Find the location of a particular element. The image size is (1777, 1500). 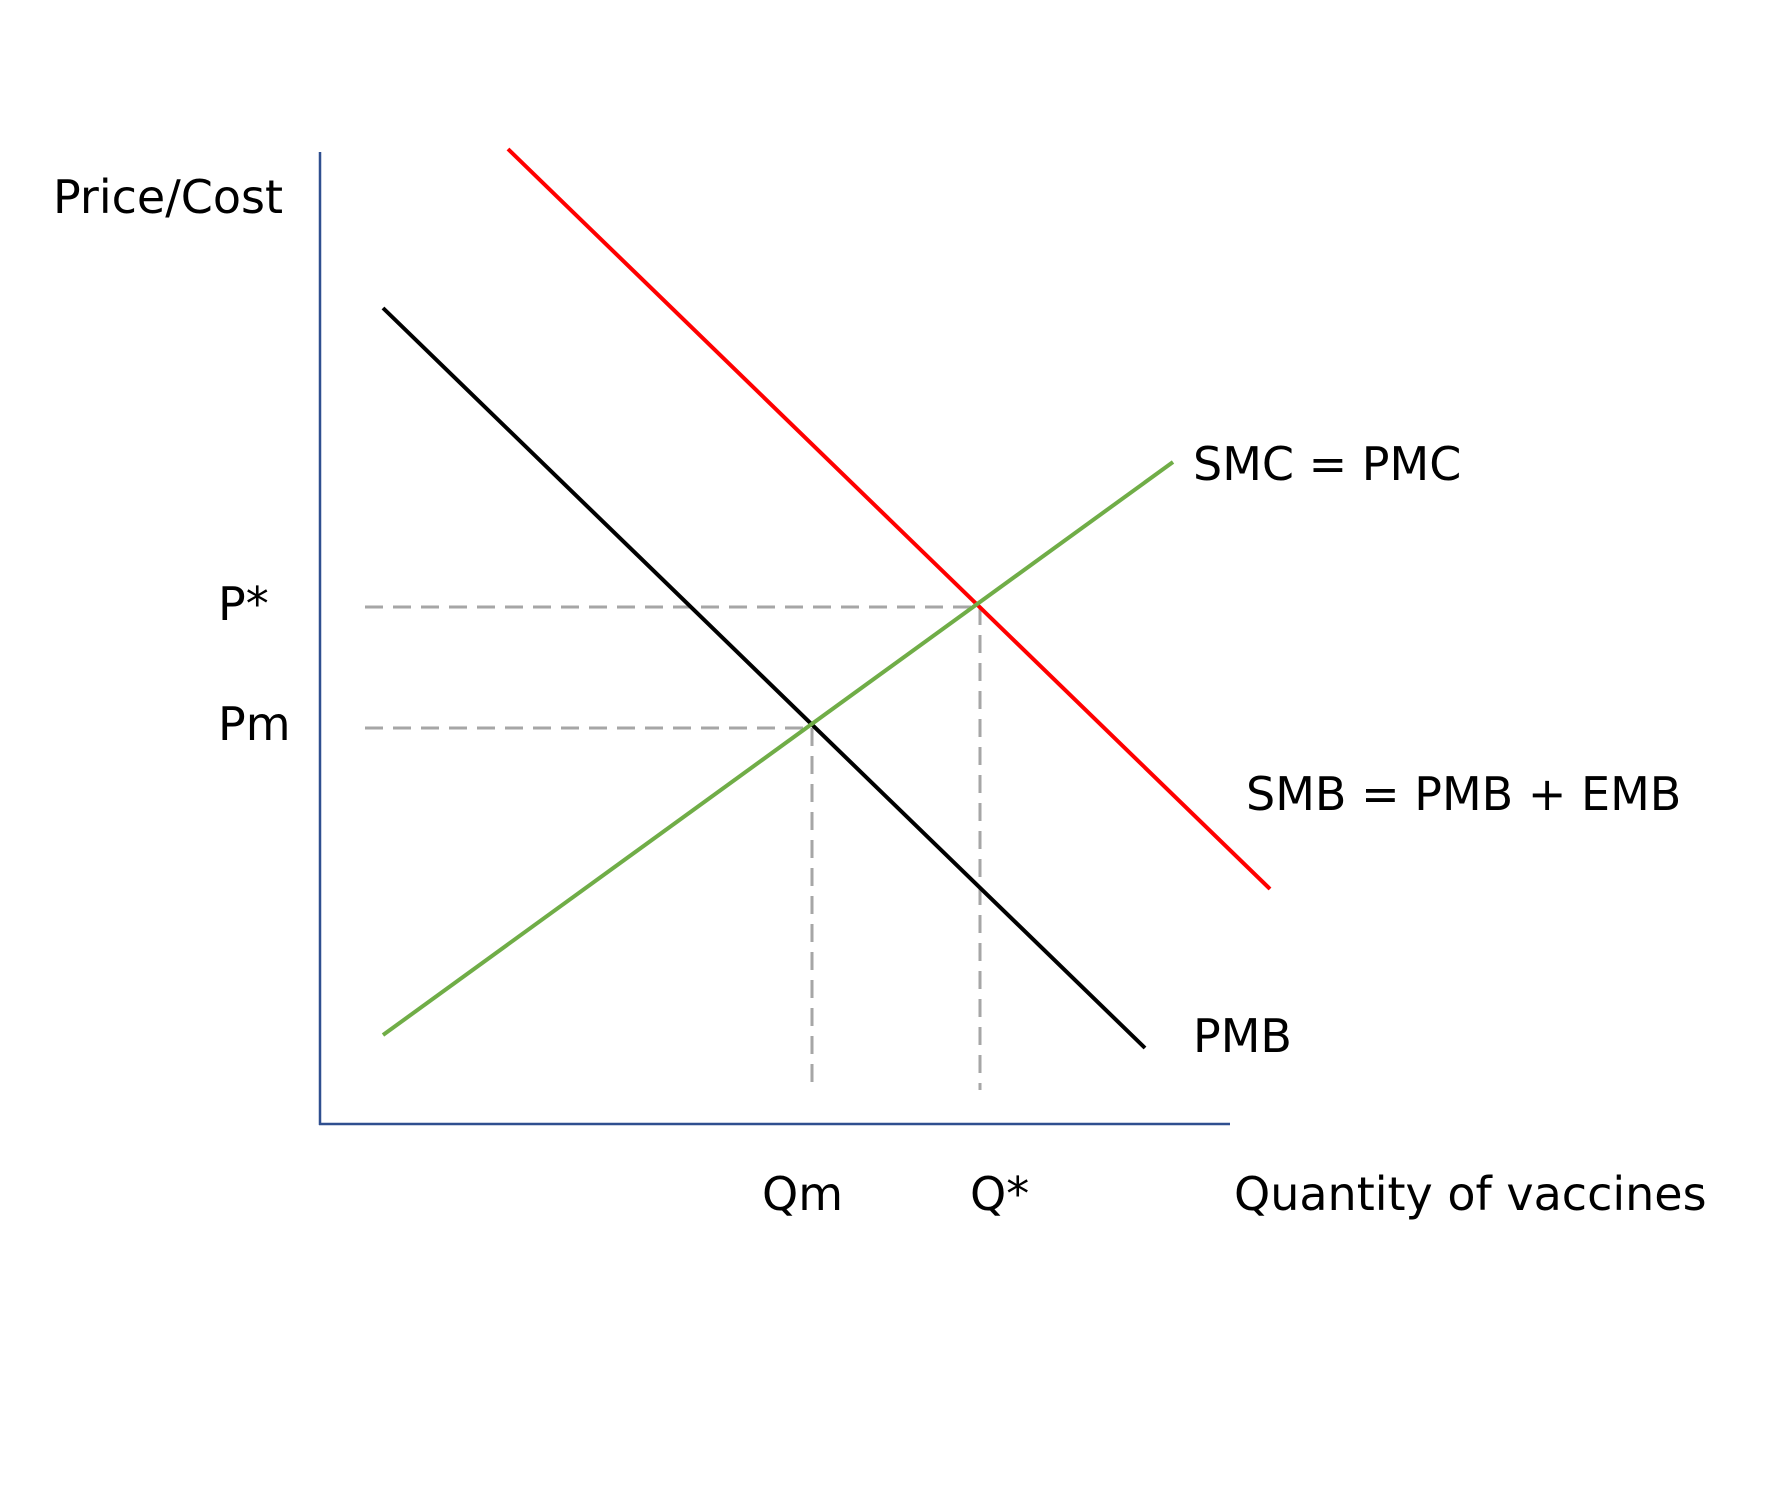

q-m-label: Qm is located at coordinates (802, 1194).